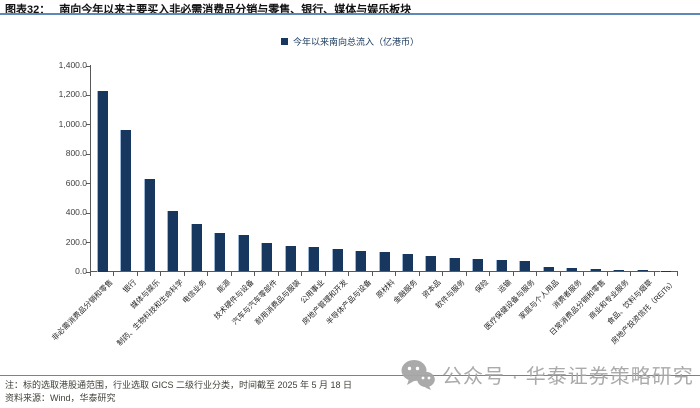  What do you see at coordinates (72, 123) in the screenshot?
I see `y-axis-tick-label: 1,000.0` at bounding box center [72, 123].